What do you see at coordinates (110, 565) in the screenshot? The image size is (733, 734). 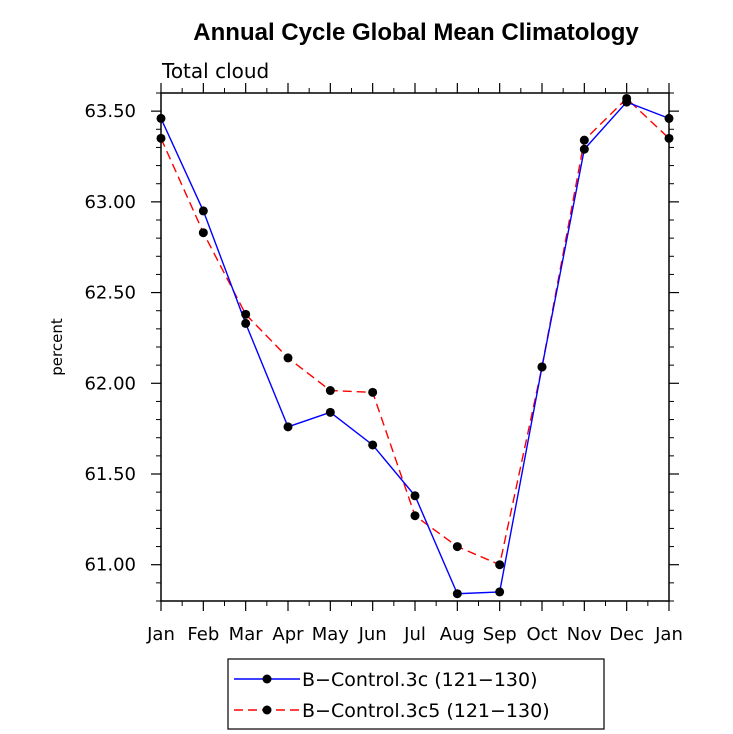 I see `y-tick-label-0: 61.00` at bounding box center [110, 565].